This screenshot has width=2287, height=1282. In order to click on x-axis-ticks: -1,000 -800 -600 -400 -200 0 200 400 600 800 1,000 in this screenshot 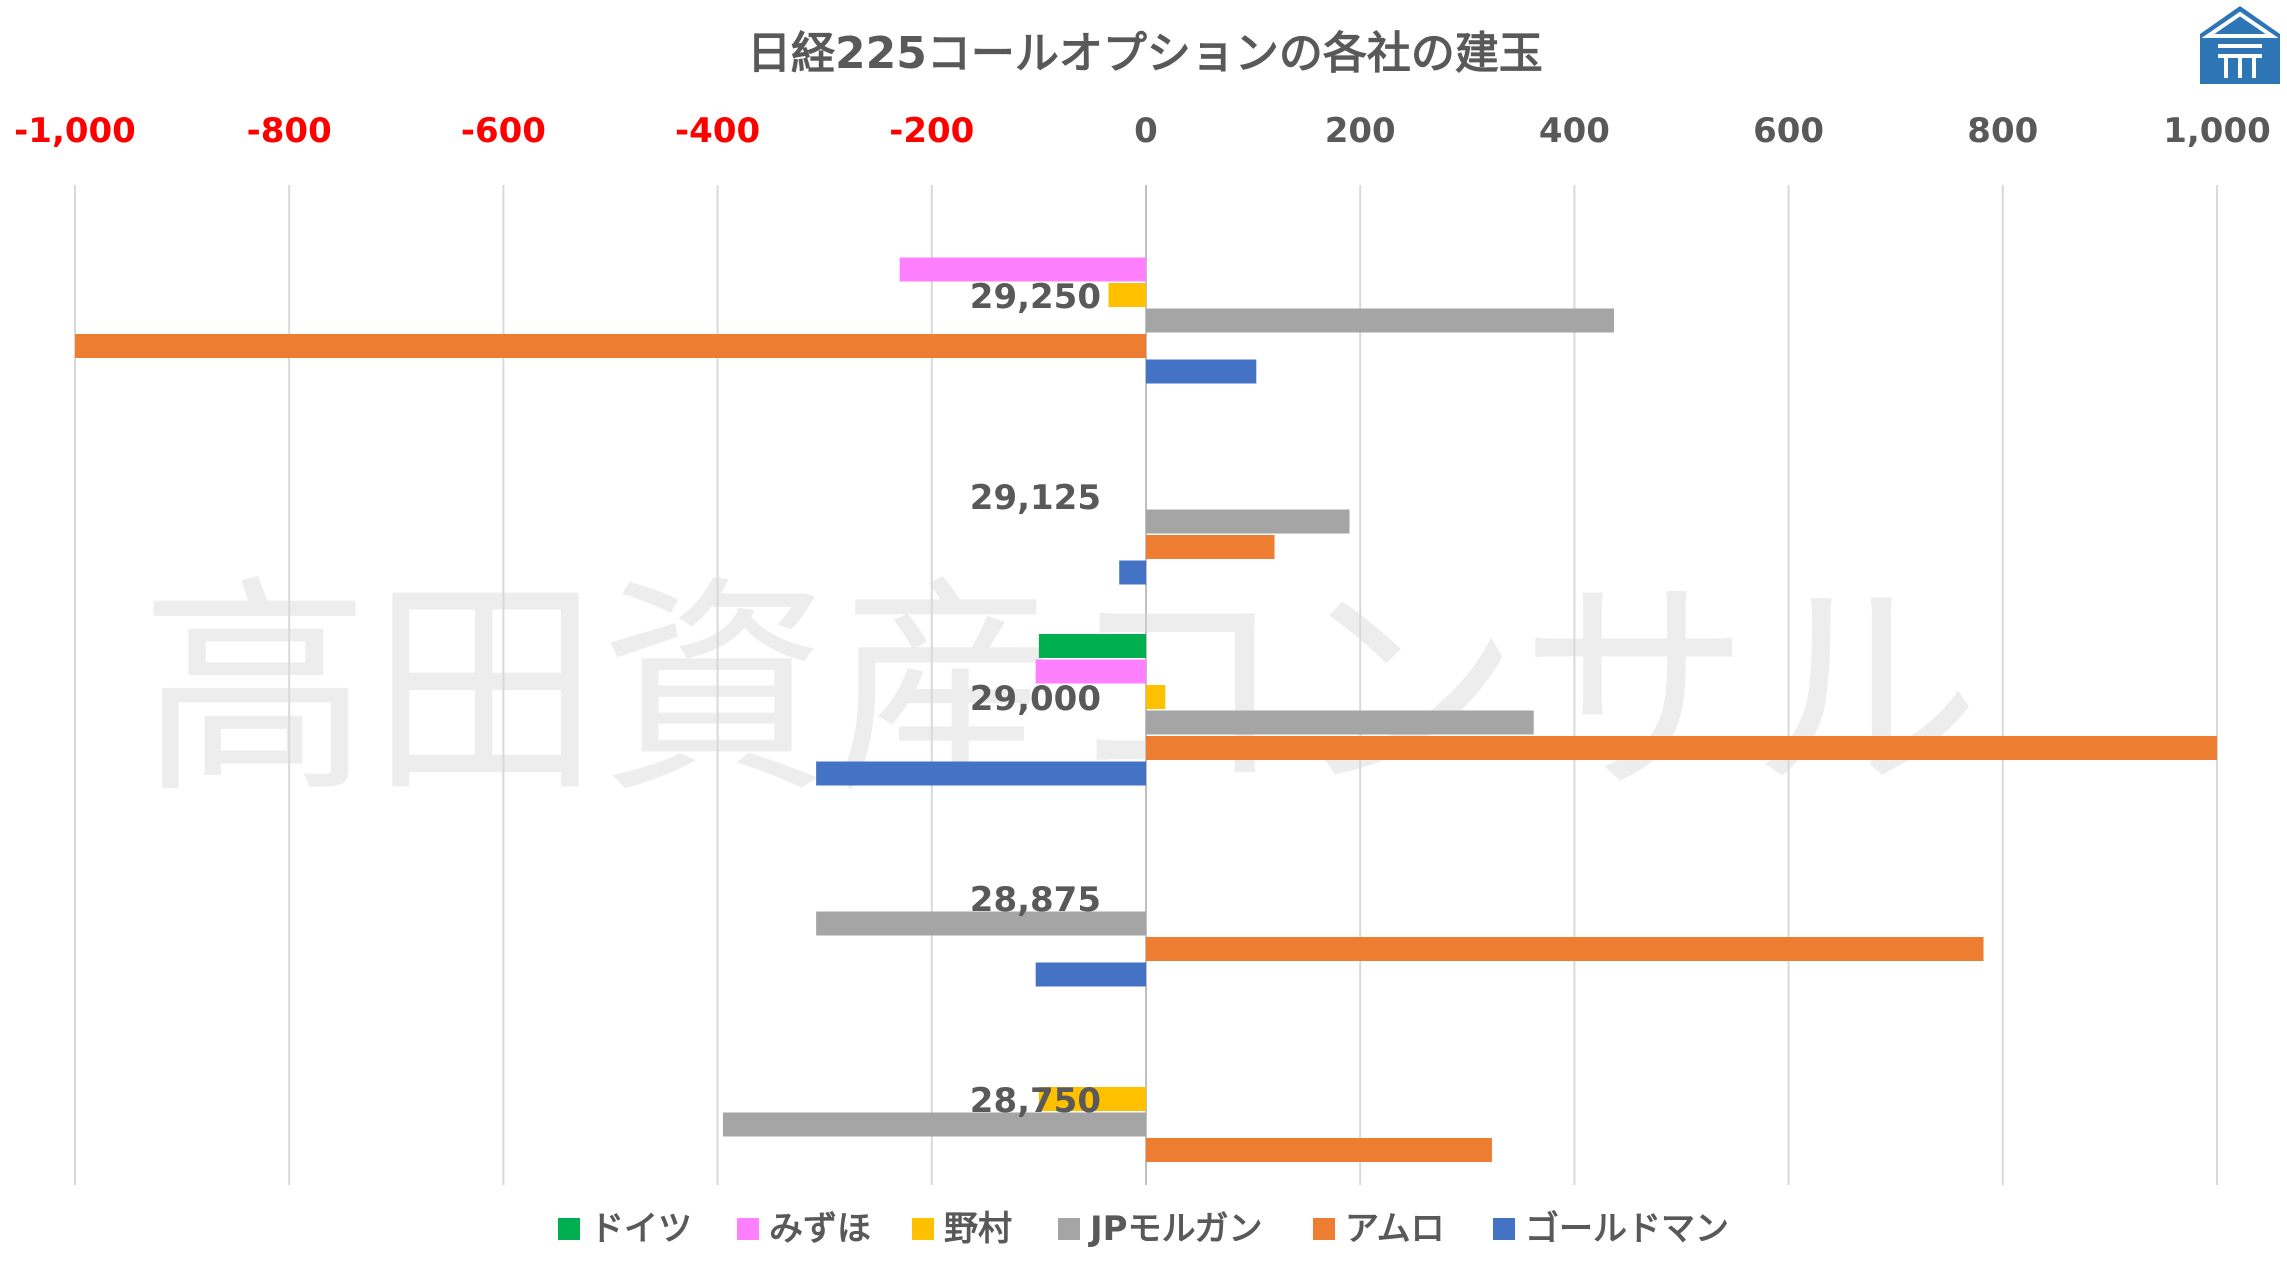, I will do `click(1142, 131)`.